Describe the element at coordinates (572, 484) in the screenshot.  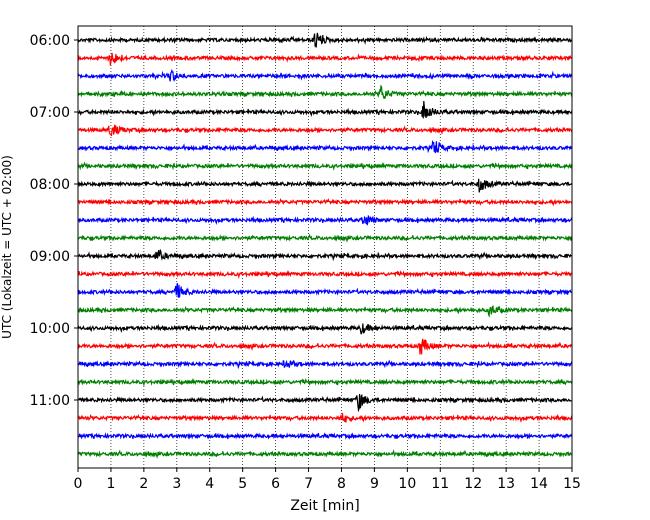
I see `x-tick-label: 15` at that location.